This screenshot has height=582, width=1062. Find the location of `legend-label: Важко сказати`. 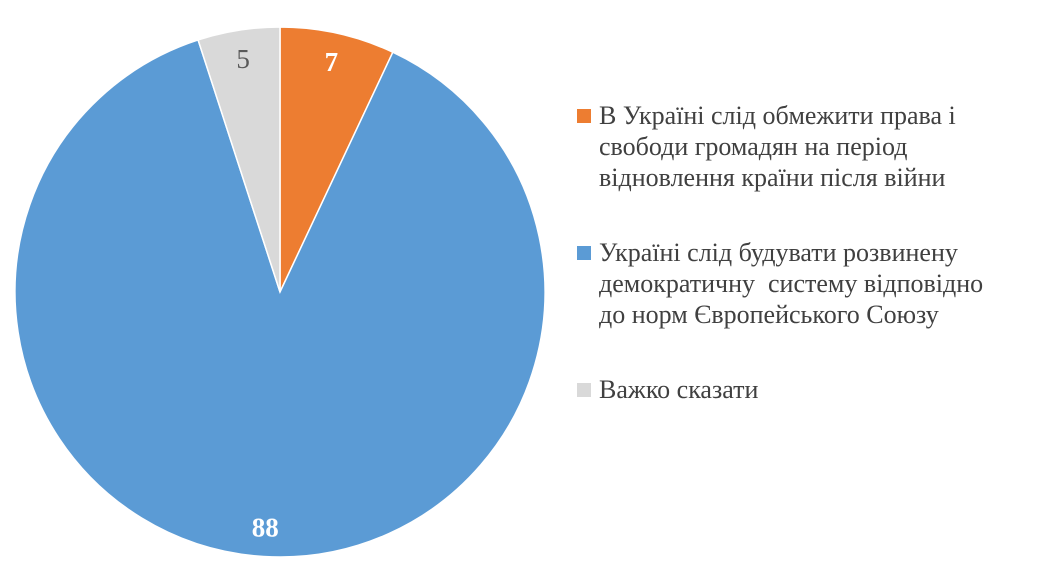

legend-label: Важко сказати is located at coordinates (679, 389).